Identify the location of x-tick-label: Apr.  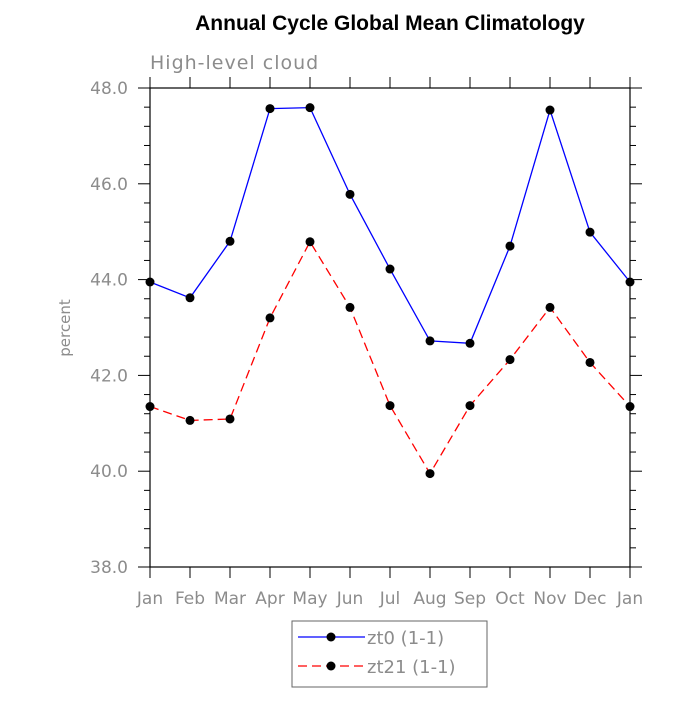
(269, 599).